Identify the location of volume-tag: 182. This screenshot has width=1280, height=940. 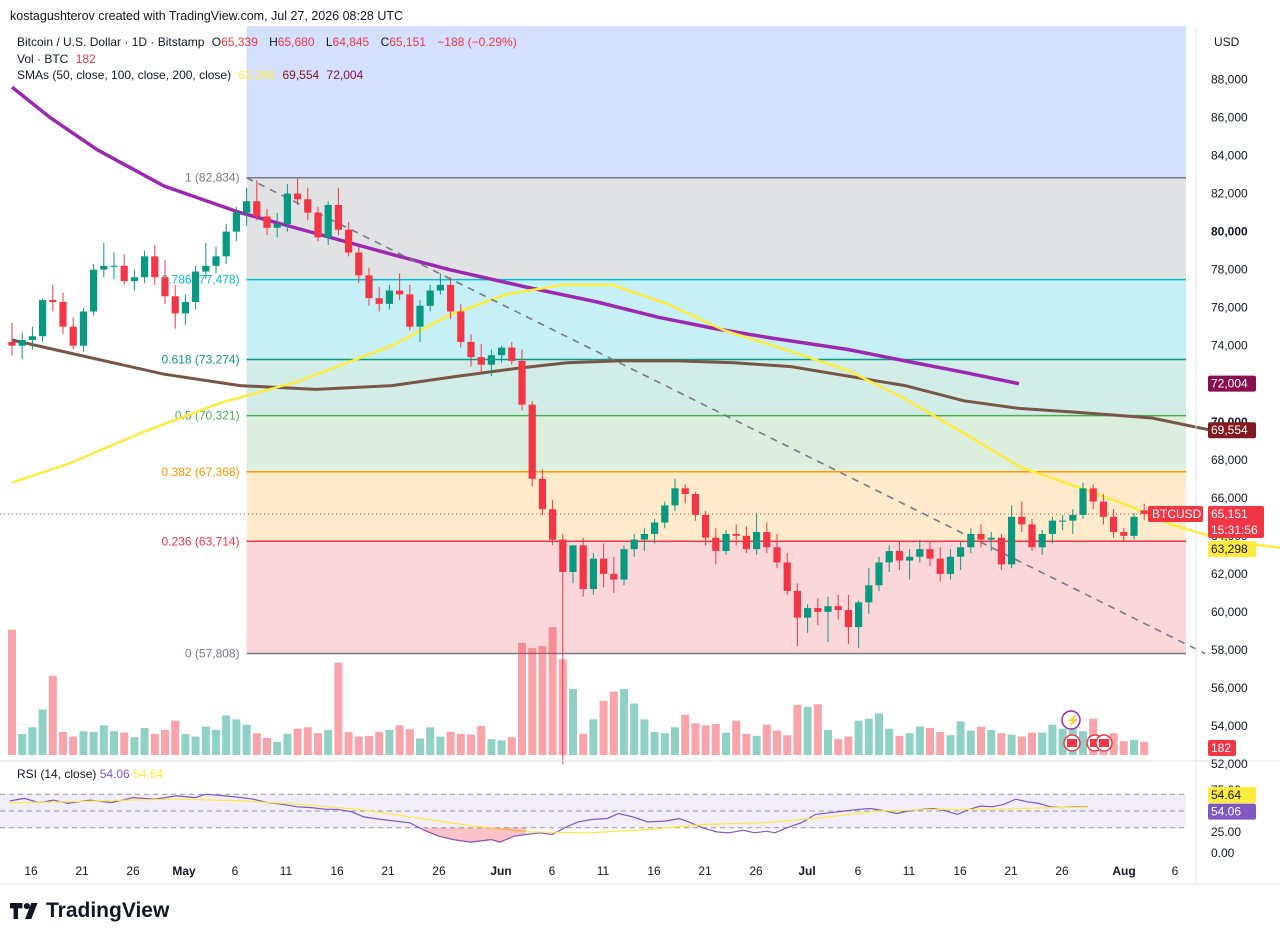
(1221, 748).